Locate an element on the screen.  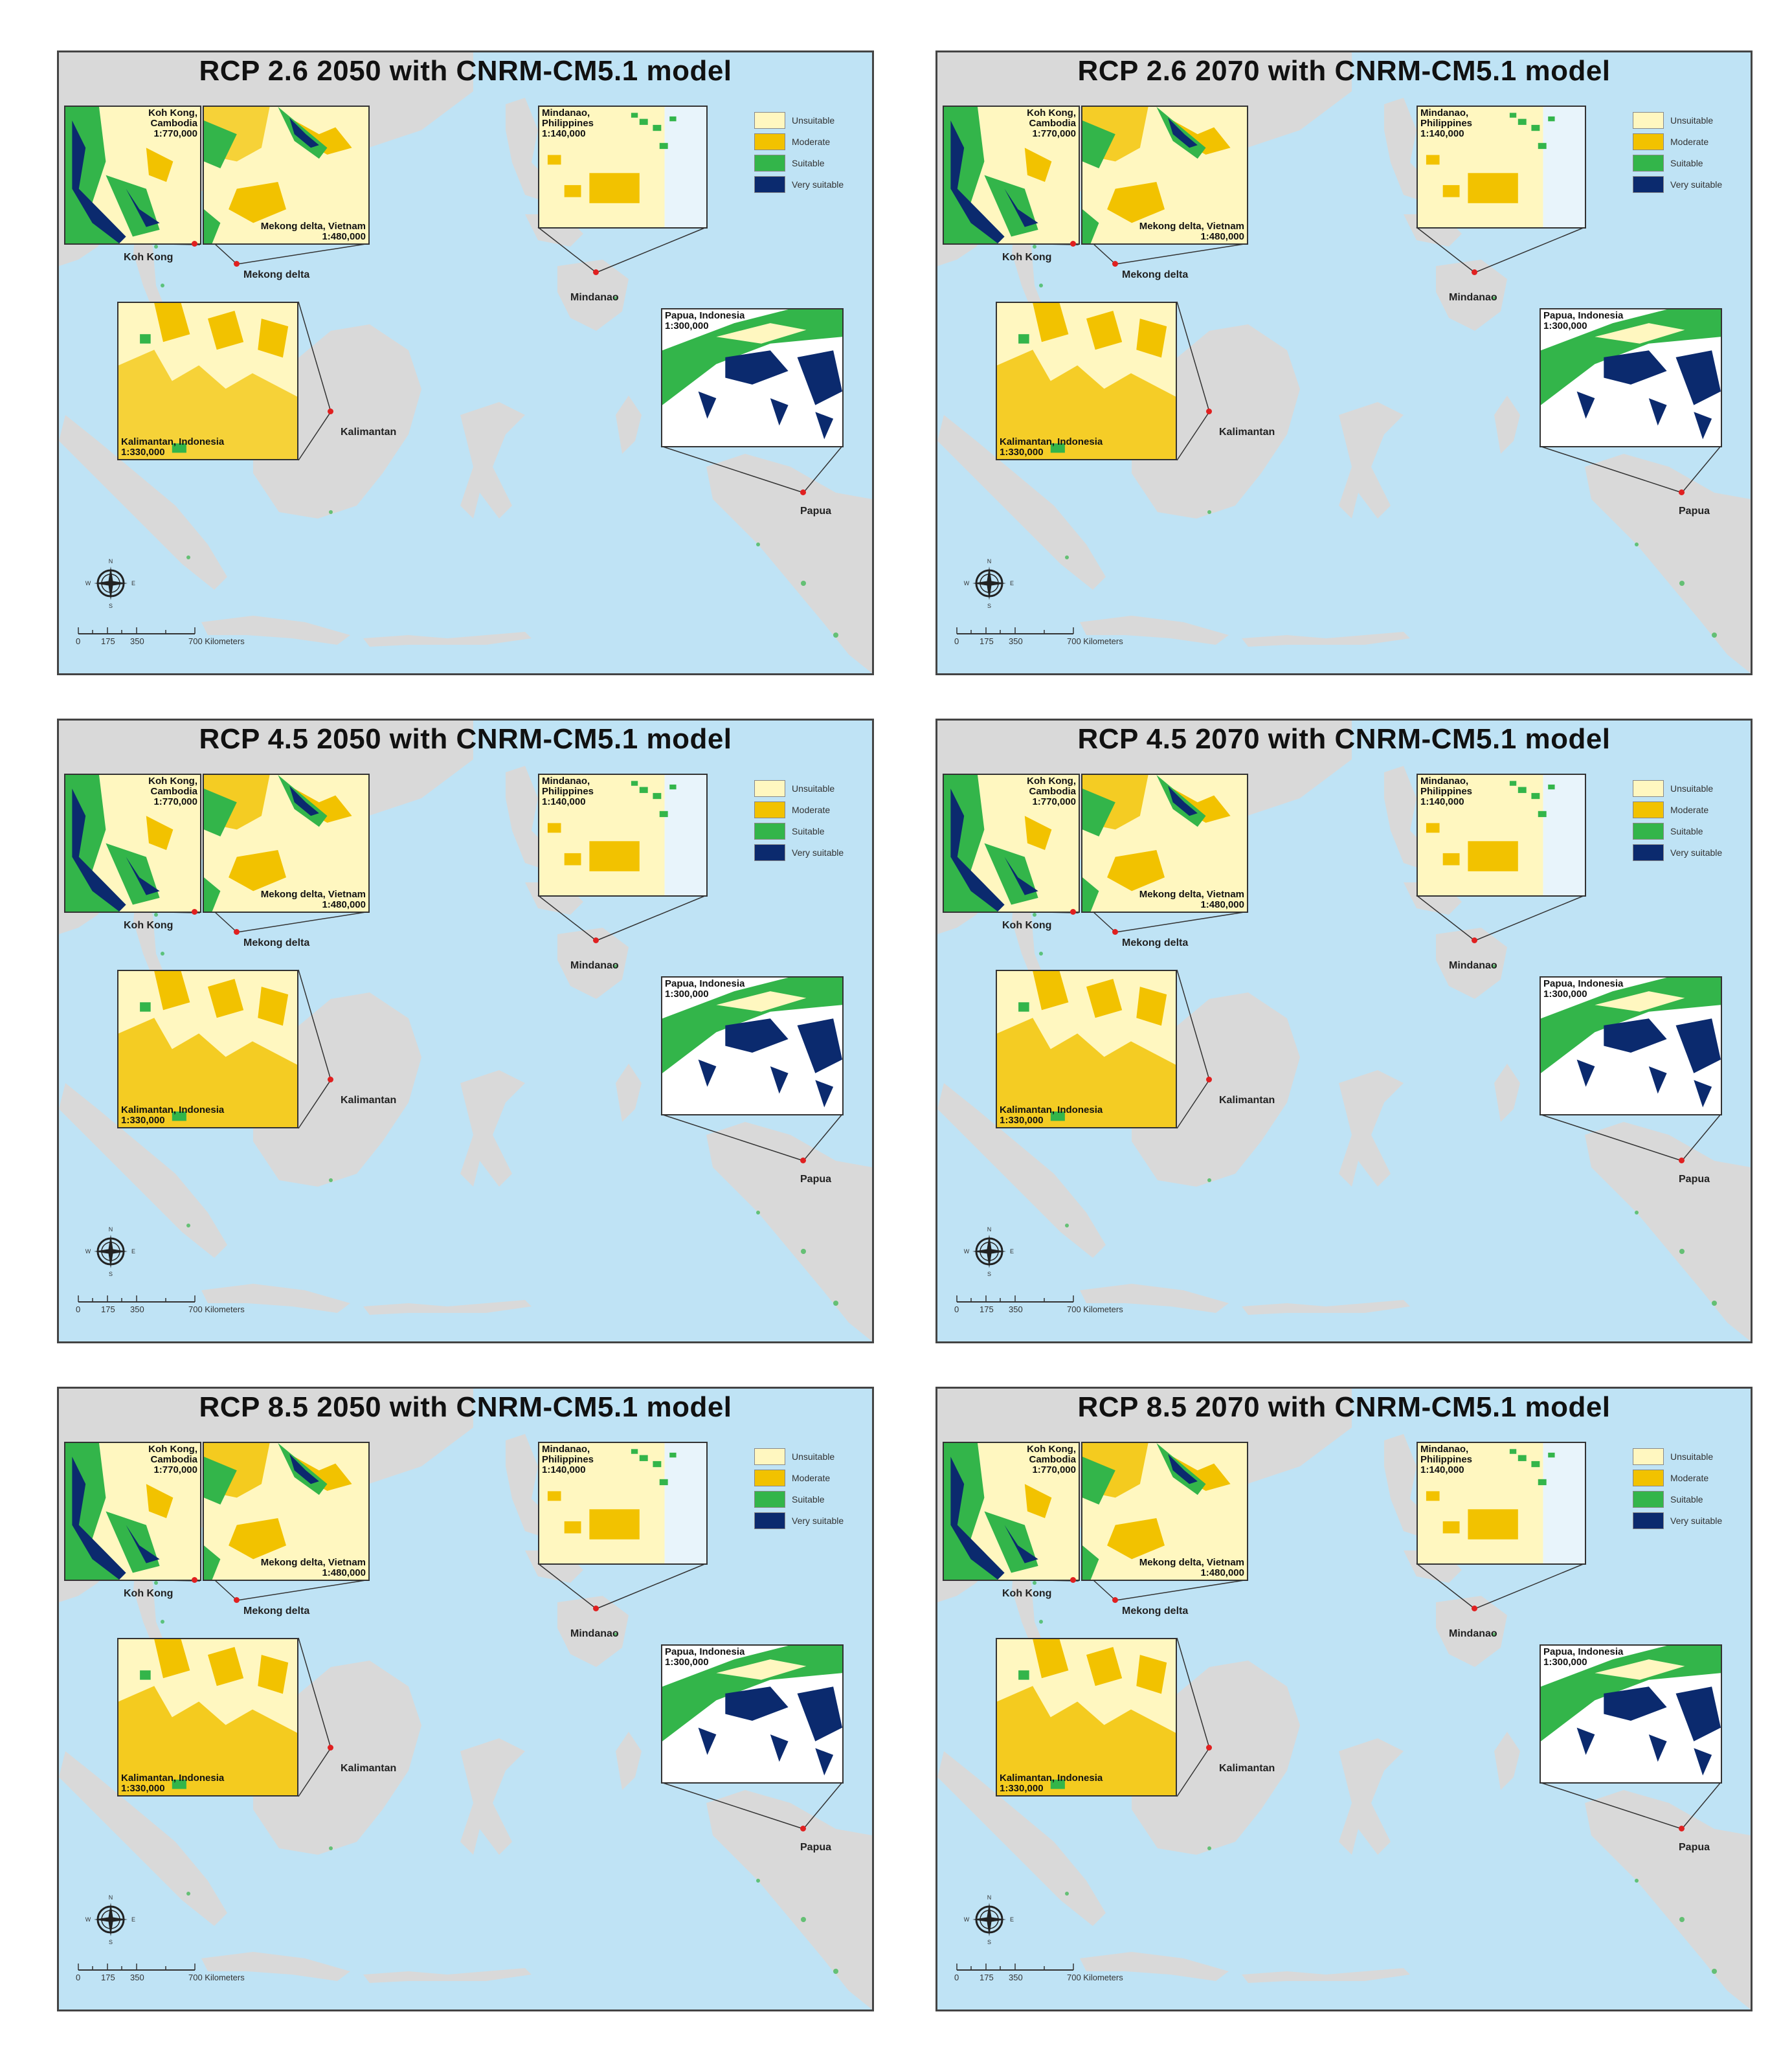
scale-label-0: 0 is located at coordinates (956, 1978).